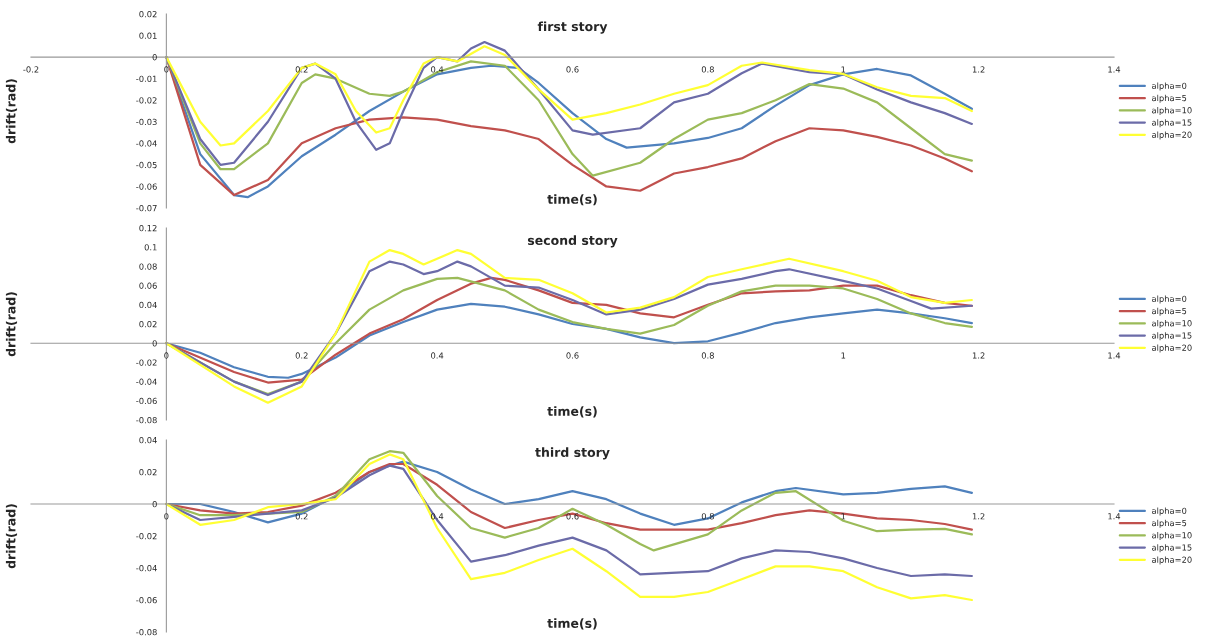 The height and width of the screenshot is (643, 1207). I want to click on y-tick-label: 0.08, so click(148, 266).